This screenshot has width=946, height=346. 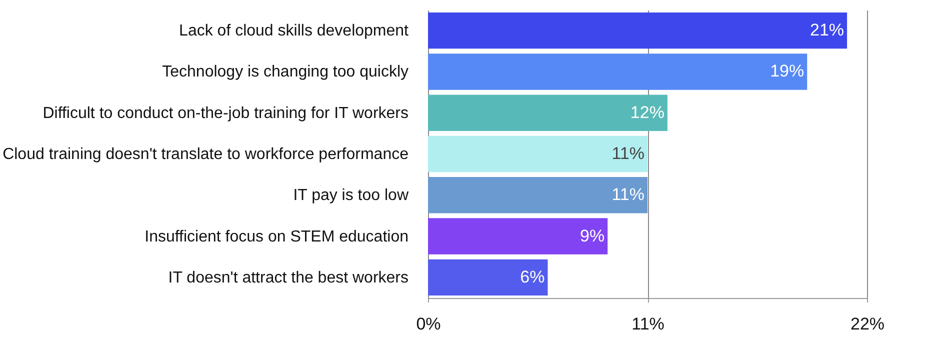 What do you see at coordinates (787, 71) in the screenshot?
I see `data-label: 19%` at bounding box center [787, 71].